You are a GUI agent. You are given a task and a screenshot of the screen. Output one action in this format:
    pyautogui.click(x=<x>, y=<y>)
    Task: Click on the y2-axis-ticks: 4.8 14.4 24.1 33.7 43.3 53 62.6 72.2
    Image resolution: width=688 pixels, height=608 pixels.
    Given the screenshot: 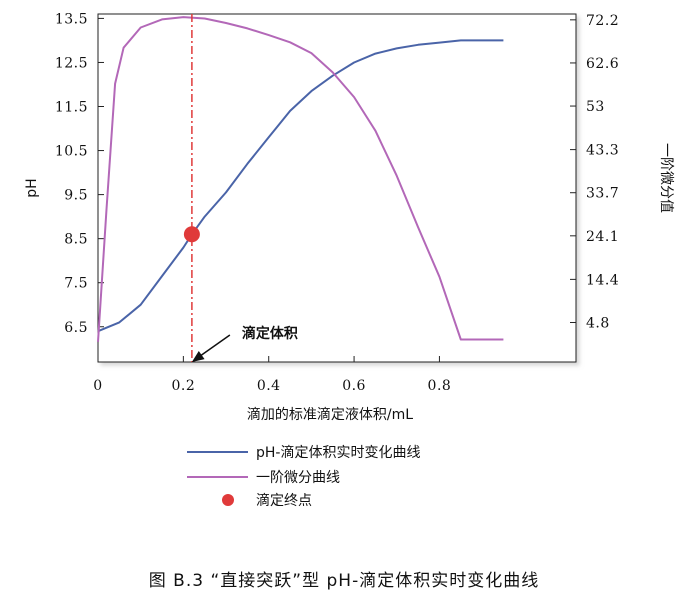 What is the action you would take?
    pyautogui.click(x=594, y=172)
    